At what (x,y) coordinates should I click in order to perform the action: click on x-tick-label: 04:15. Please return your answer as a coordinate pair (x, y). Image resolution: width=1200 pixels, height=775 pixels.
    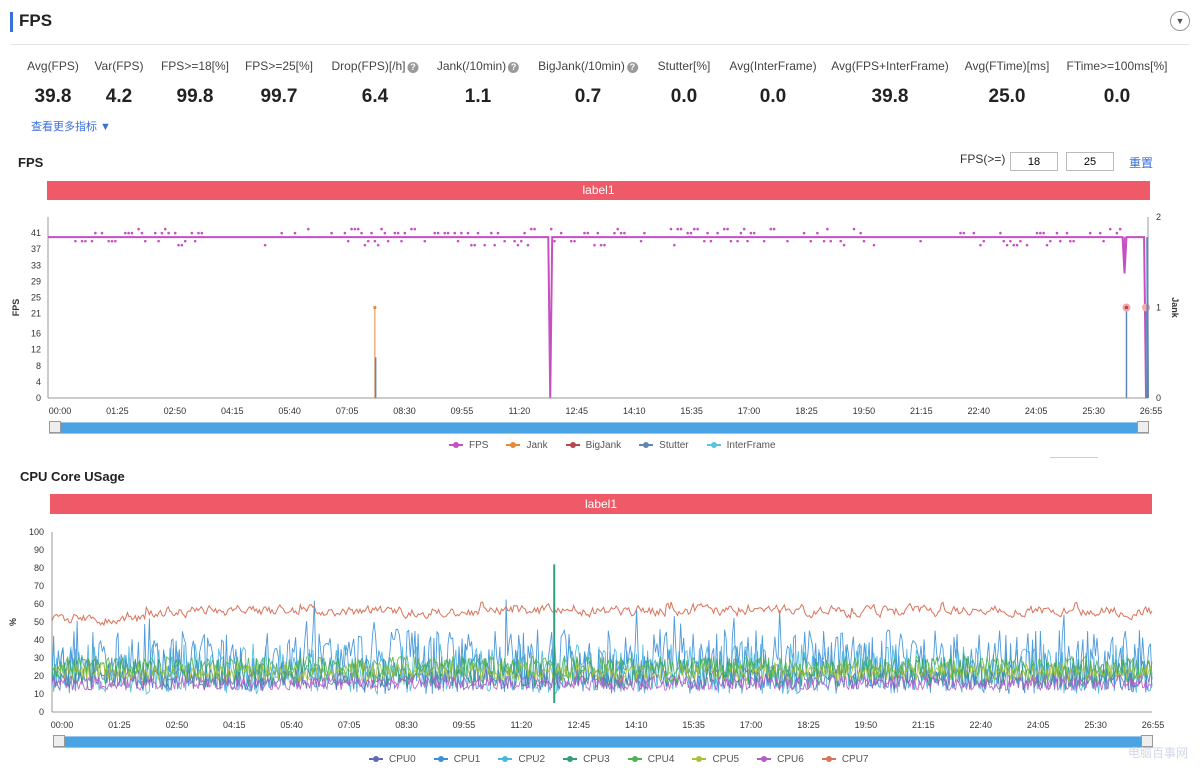
    Looking at the image, I should click on (232, 411).